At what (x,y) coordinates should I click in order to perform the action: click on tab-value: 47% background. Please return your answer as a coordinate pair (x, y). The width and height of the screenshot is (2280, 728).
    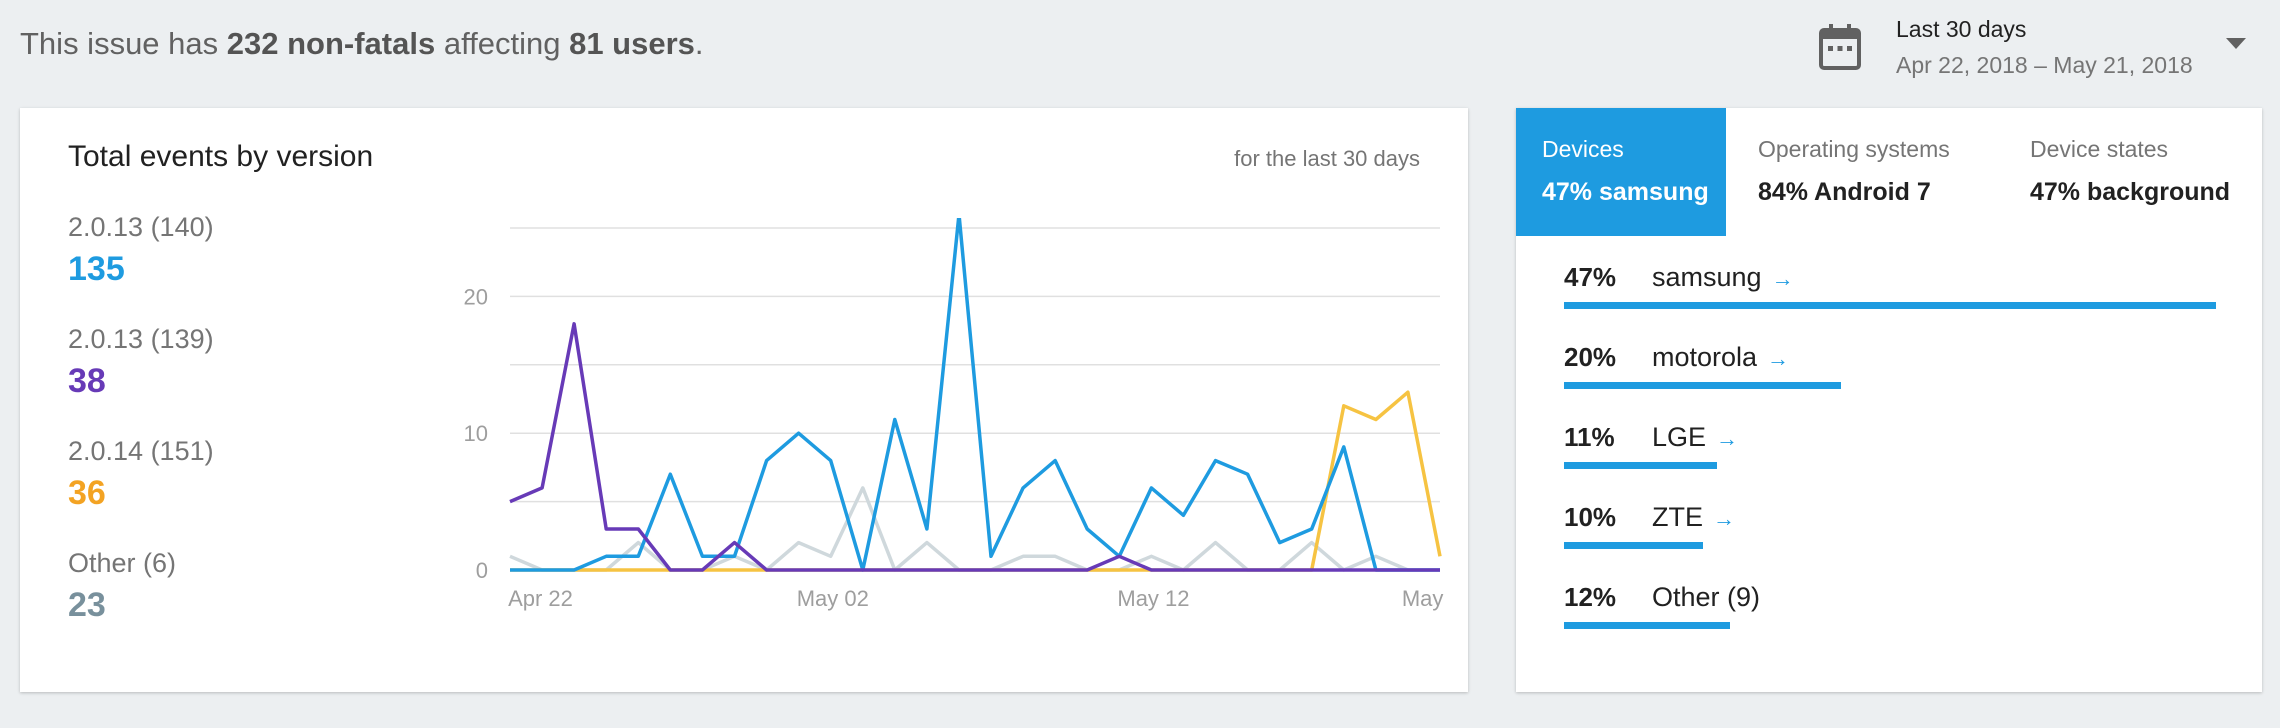
    Looking at the image, I should click on (2130, 192).